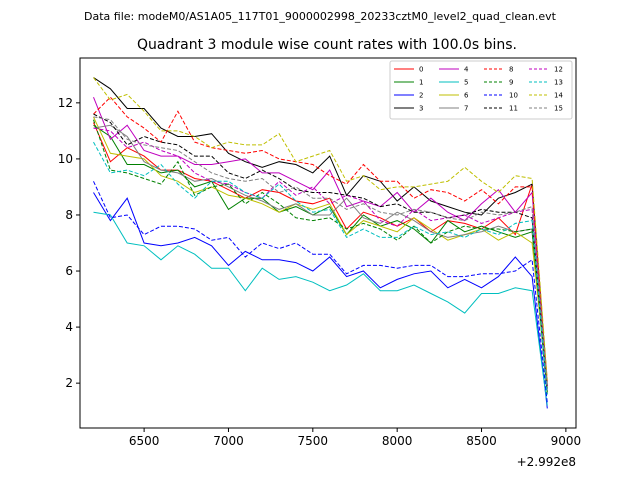 The image size is (640, 480). I want to click on y-tick-label: 4, so click(69, 327).